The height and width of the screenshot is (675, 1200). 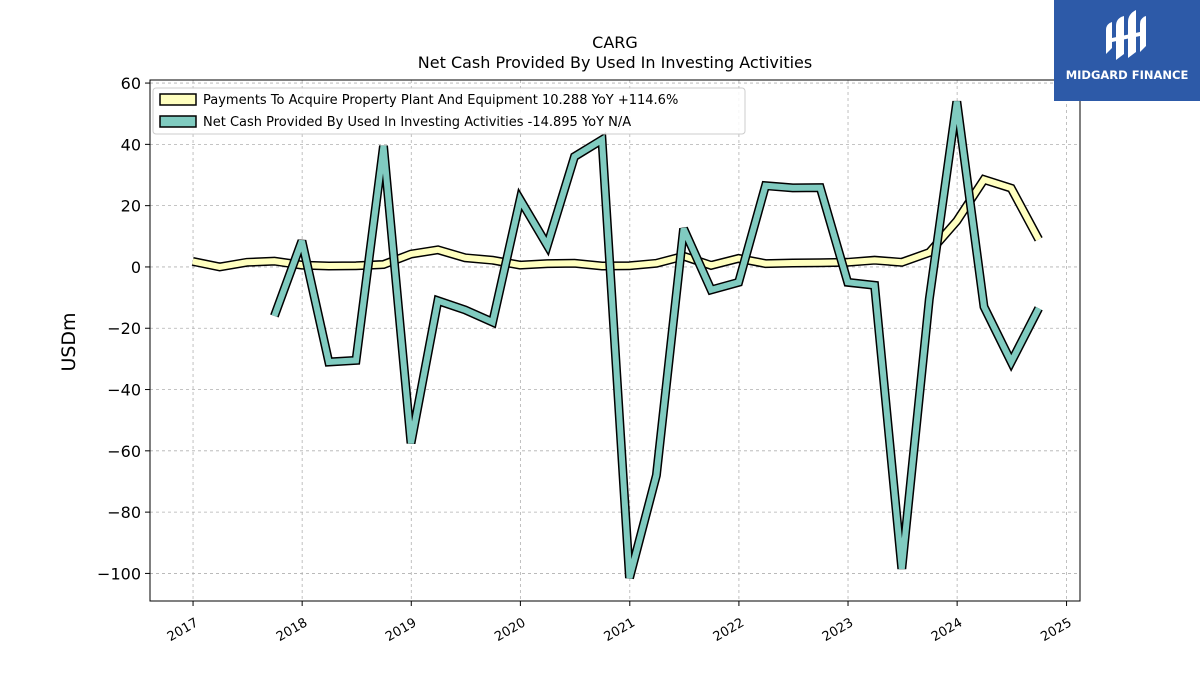 What do you see at coordinates (136, 267) in the screenshot?
I see `y-tick-label: 0` at bounding box center [136, 267].